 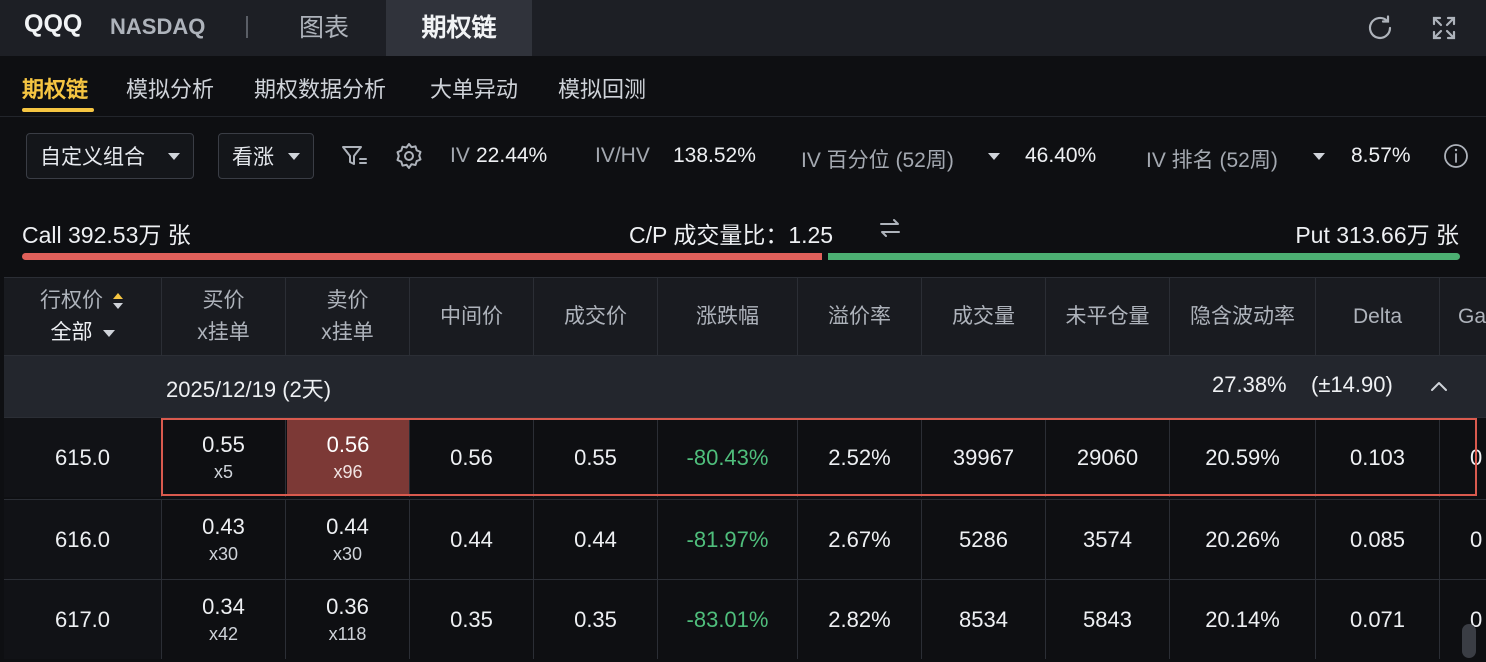 What do you see at coordinates (1061, 155) in the screenshot?
I see `iv-percentile-value: 46.40%` at bounding box center [1061, 155].